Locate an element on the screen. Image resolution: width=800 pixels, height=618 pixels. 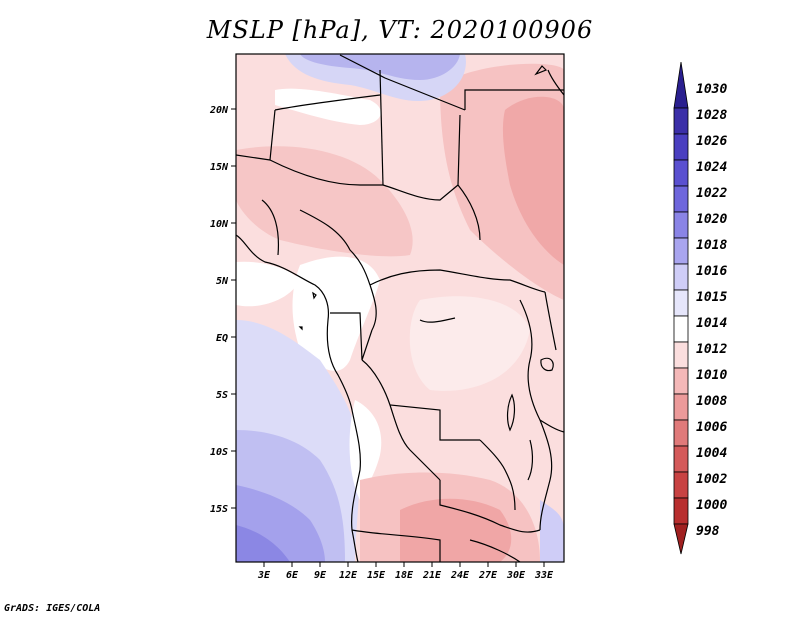
lon-tick-label: 12E is located at coordinates (348, 575).